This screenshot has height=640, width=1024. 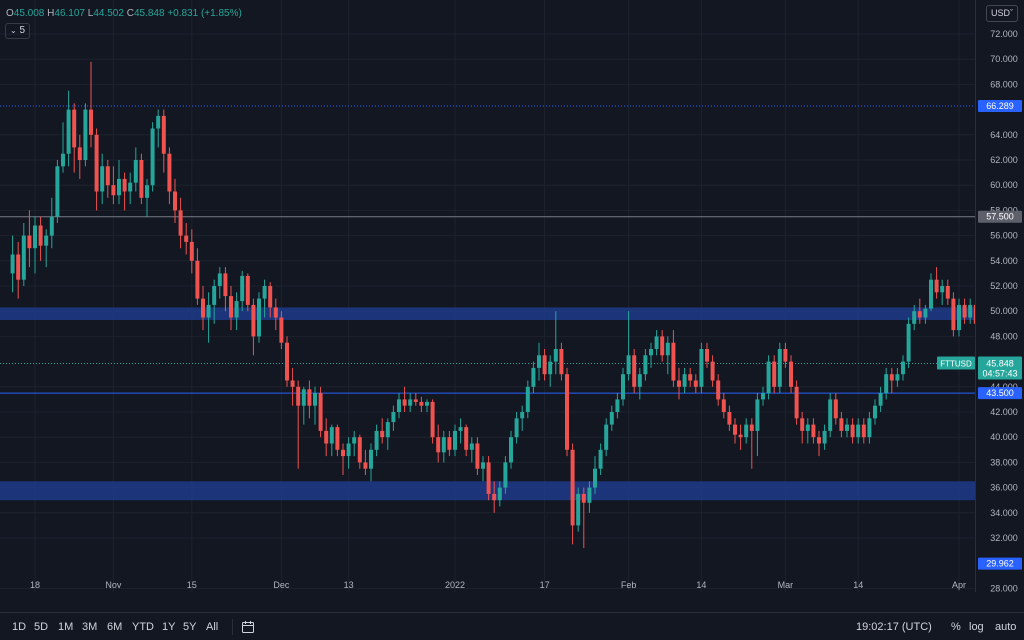 I want to click on date-range-icon, so click(x=248, y=627).